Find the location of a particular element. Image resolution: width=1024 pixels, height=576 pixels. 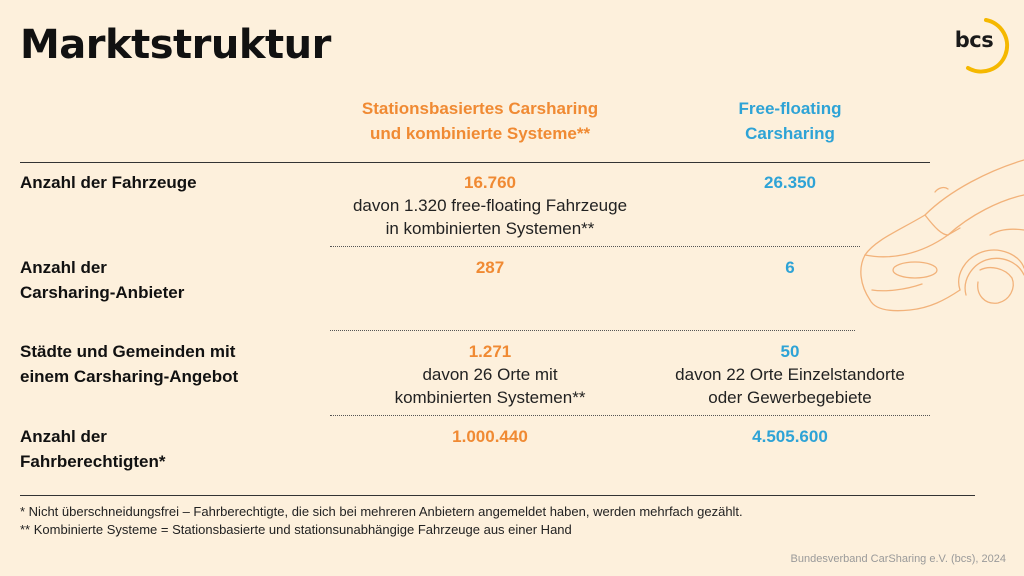

cell-value: 50 is located at coordinates (790, 351).